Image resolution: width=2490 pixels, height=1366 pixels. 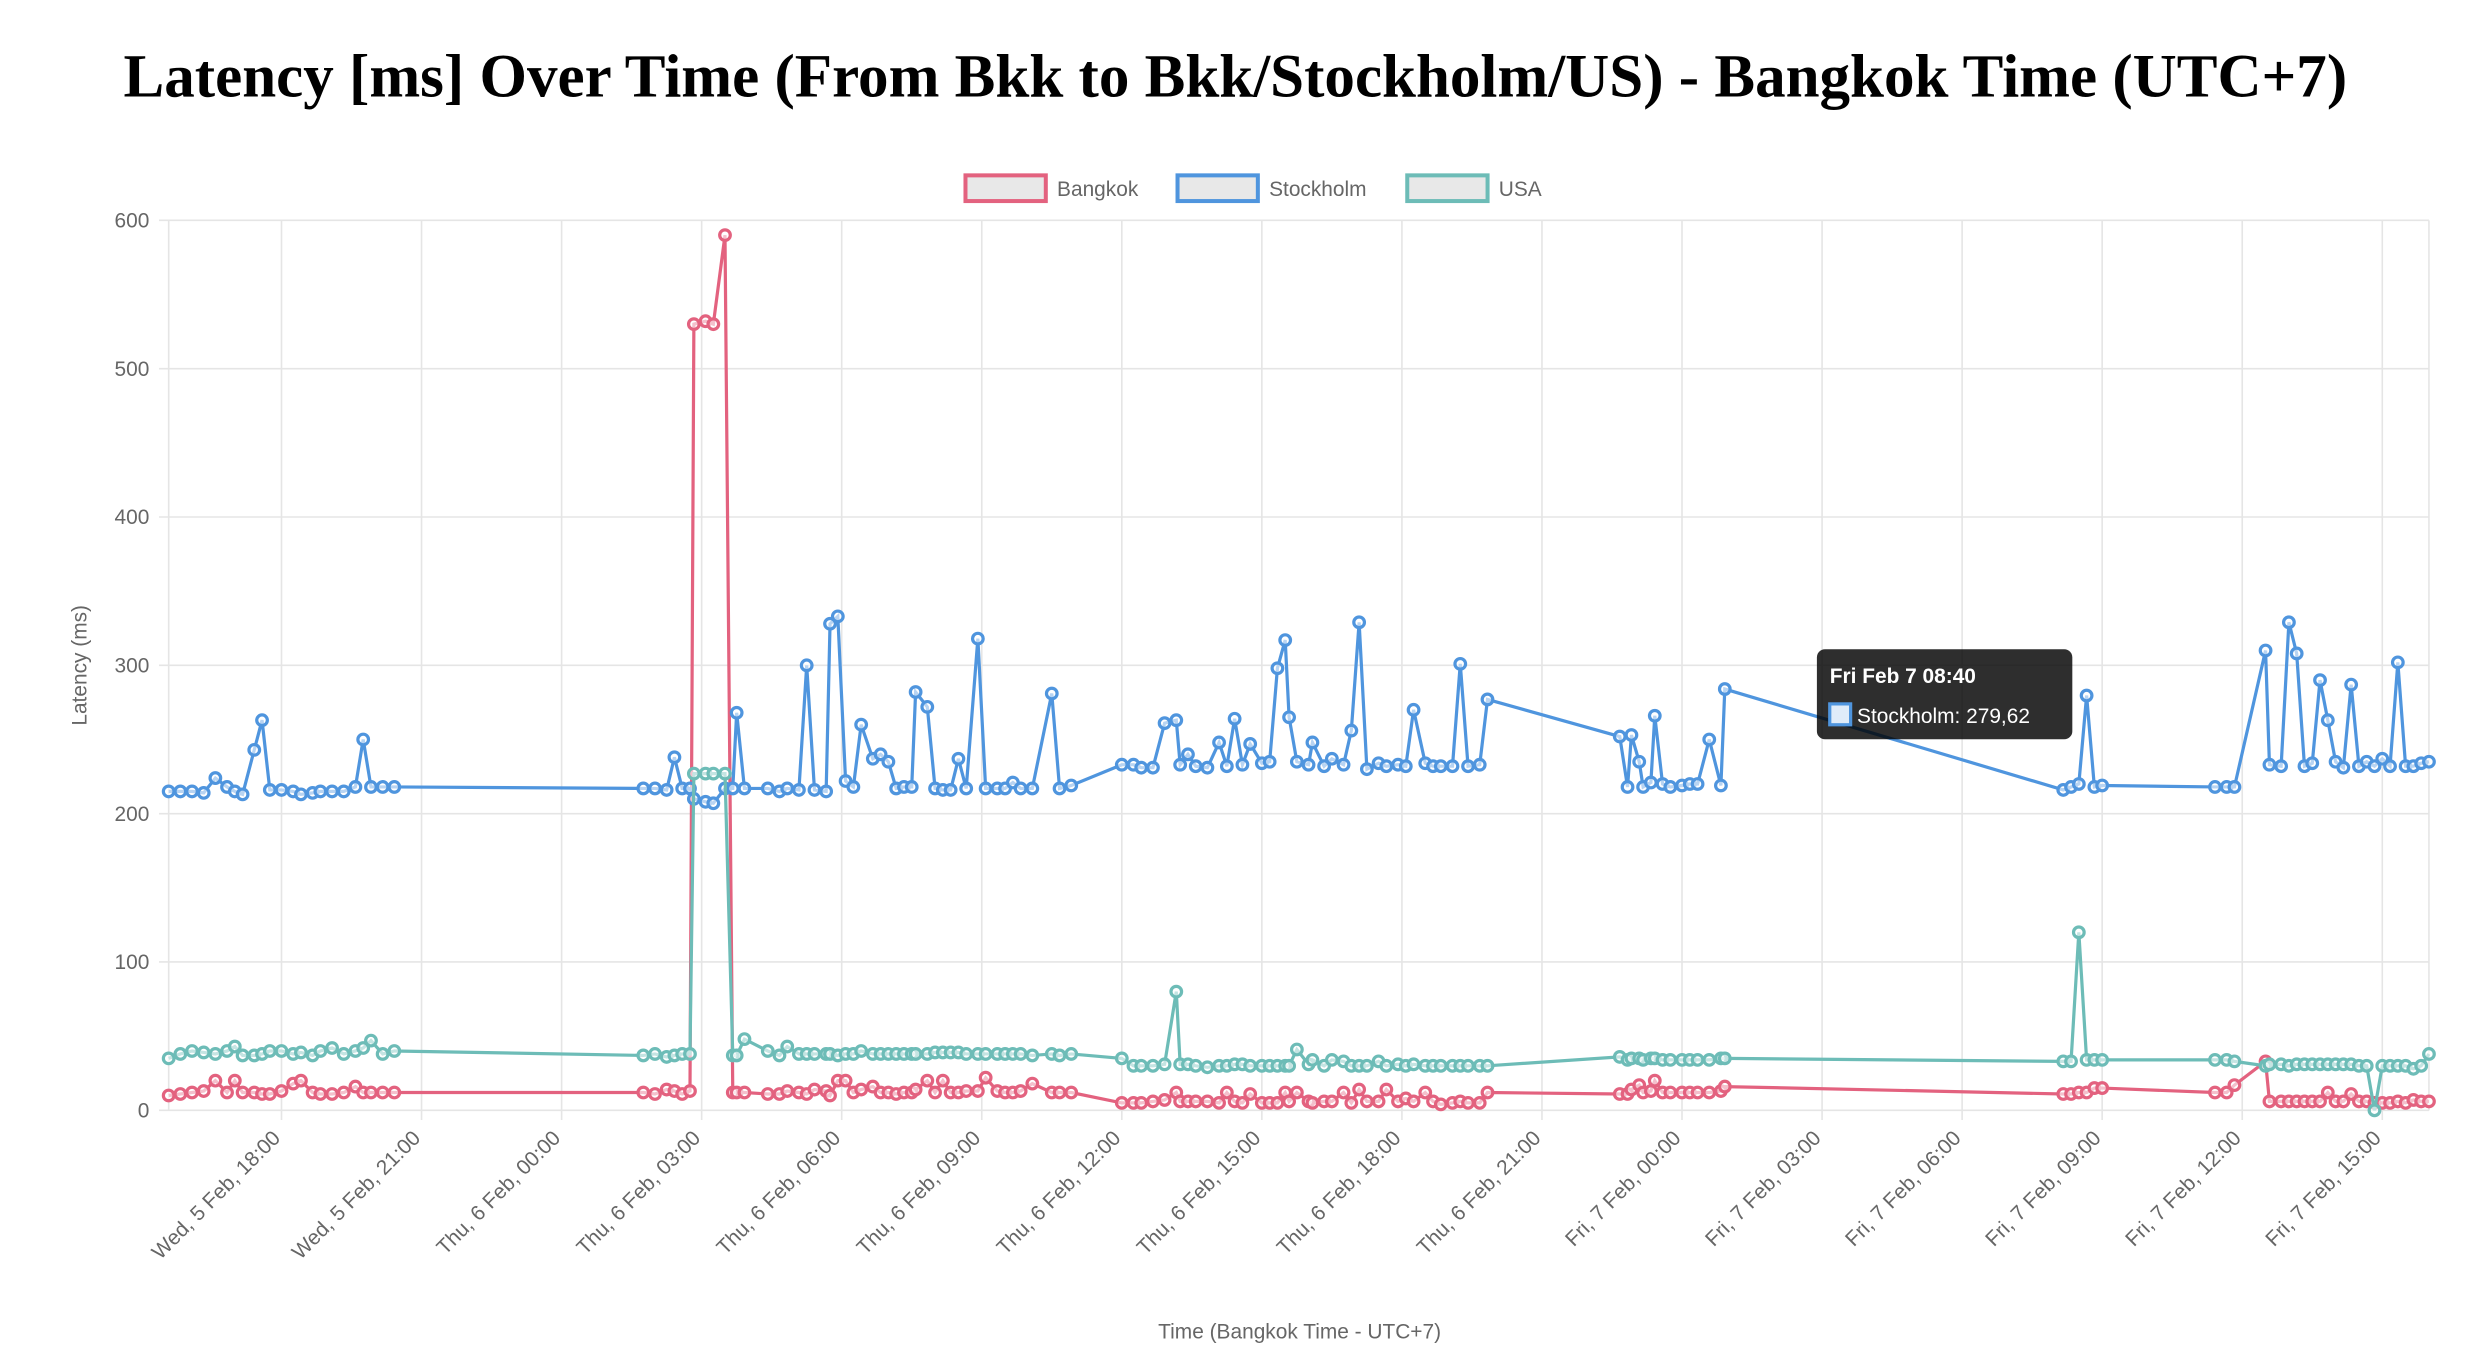 What do you see at coordinates (1623, 1189) in the screenshot?
I see `x-tick-label: Fri, 7 Feb, 00:00` at bounding box center [1623, 1189].